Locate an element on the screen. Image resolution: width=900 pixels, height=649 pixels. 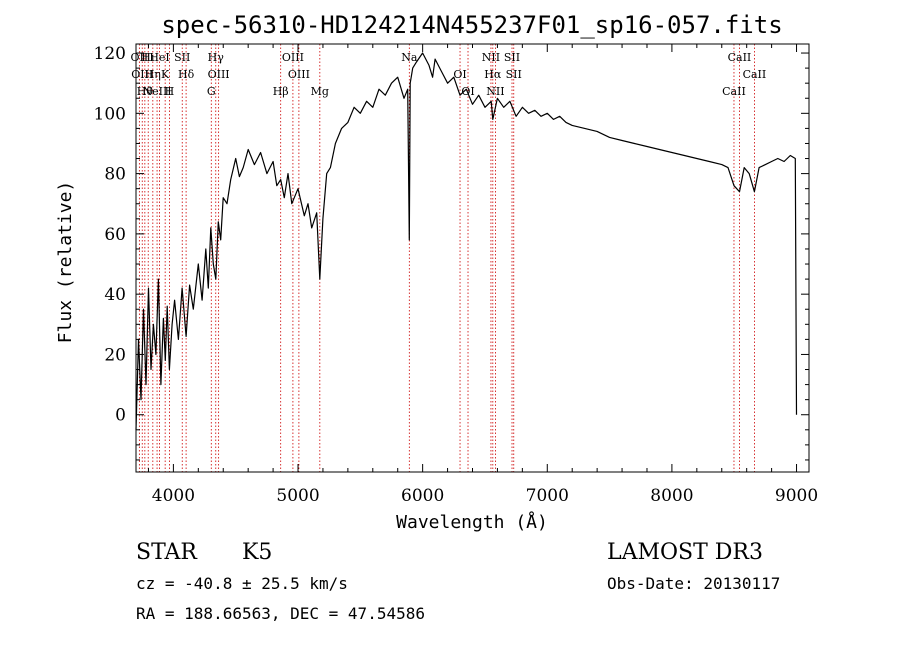
line-marker-label: Hα is located at coordinates (493, 74).